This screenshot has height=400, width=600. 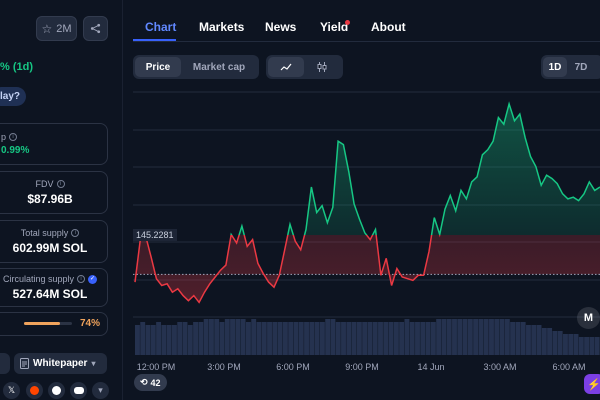 What do you see at coordinates (500, 367) in the screenshot?
I see `x-axis-tick-label: 3:00 AM` at bounding box center [500, 367].